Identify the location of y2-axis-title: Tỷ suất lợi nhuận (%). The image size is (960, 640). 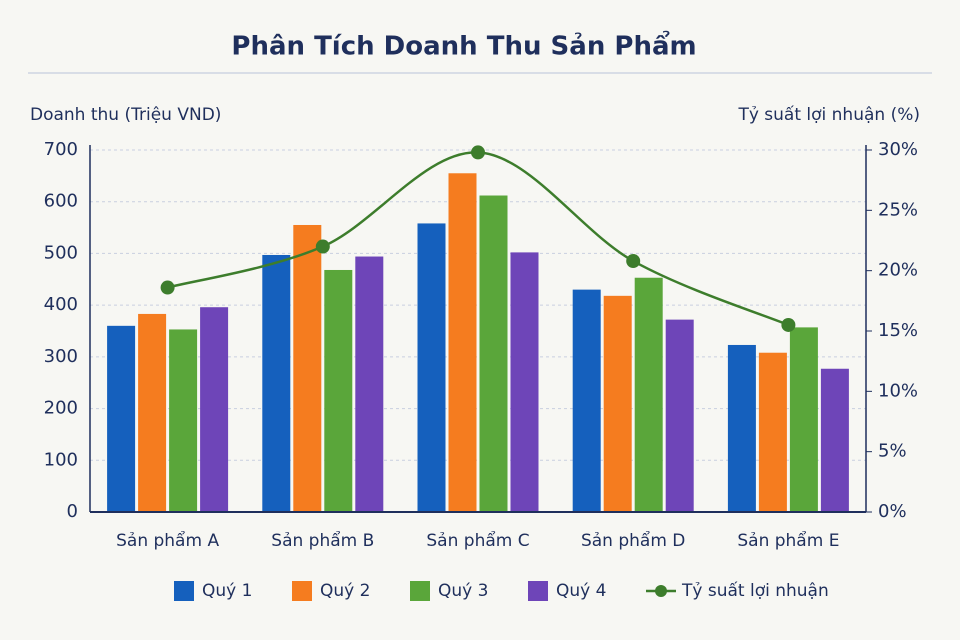
(828, 114).